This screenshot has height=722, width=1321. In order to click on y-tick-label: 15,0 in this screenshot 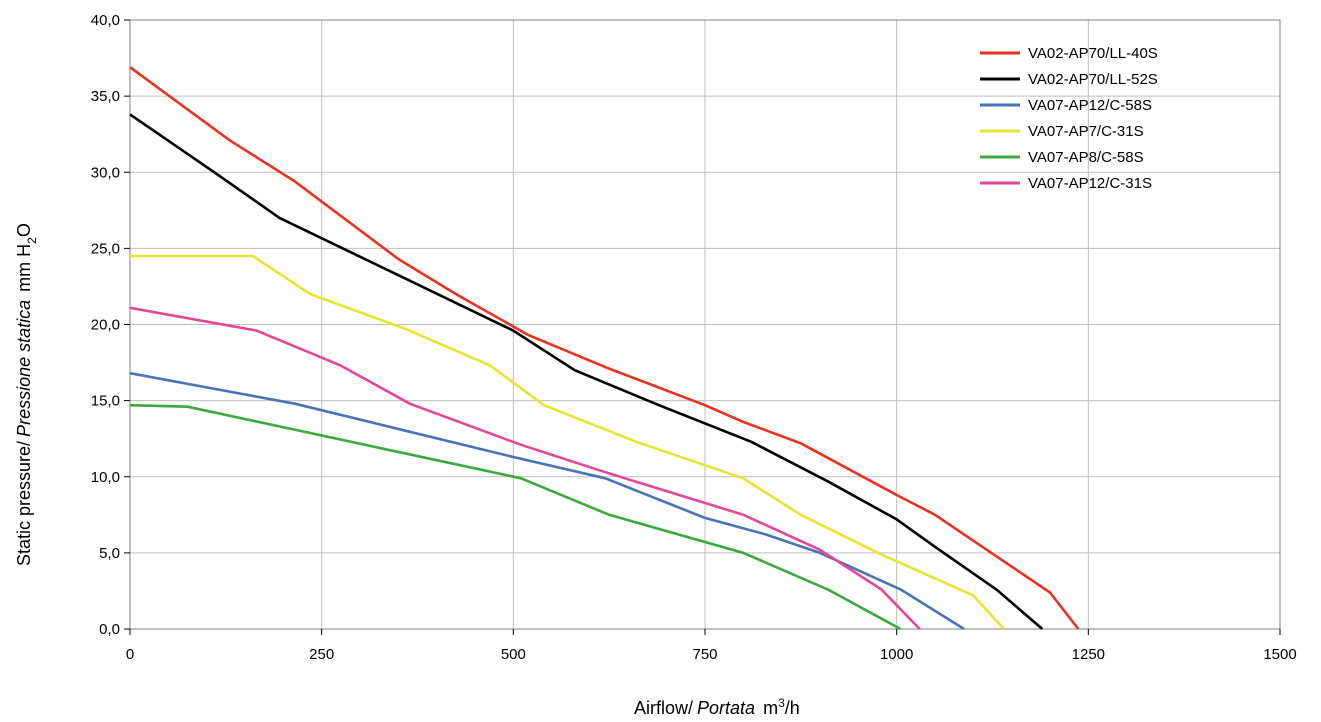, I will do `click(105, 401)`.